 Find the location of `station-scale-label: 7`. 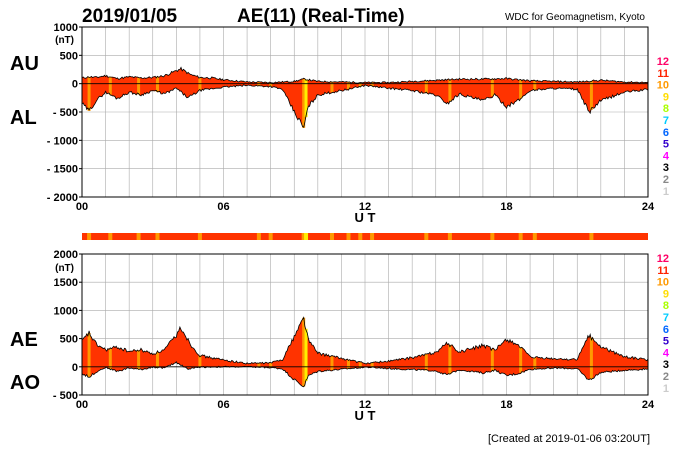

station-scale-label: 7 is located at coordinates (666, 318).